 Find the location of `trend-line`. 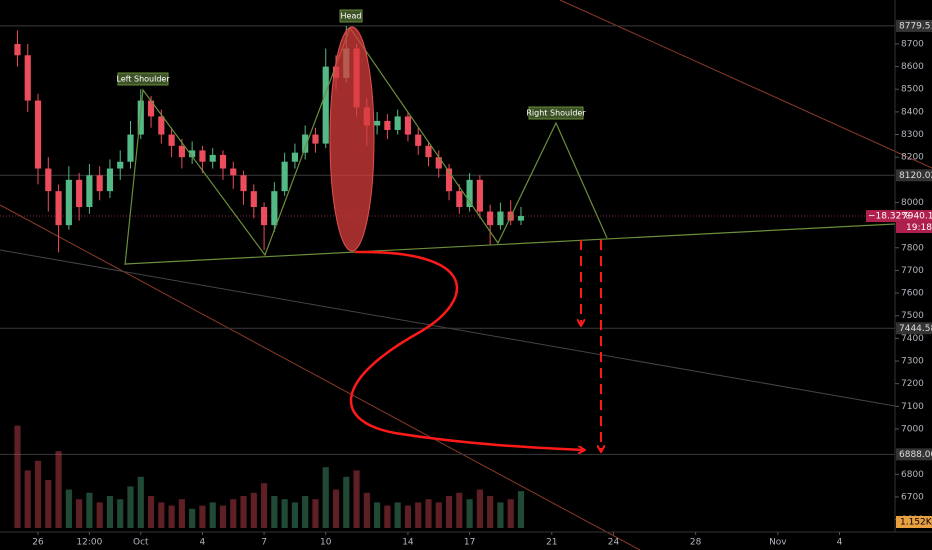

trend-line is located at coordinates (745, 84).